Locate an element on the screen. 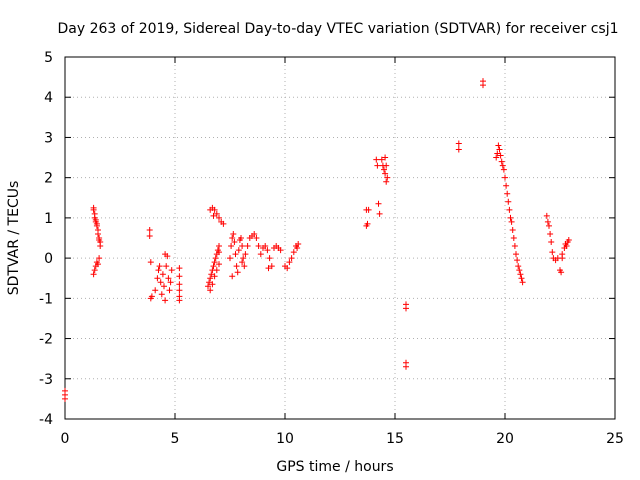  x-tick-labels: 0 5 10 15 20 25 is located at coordinates (342, 439).